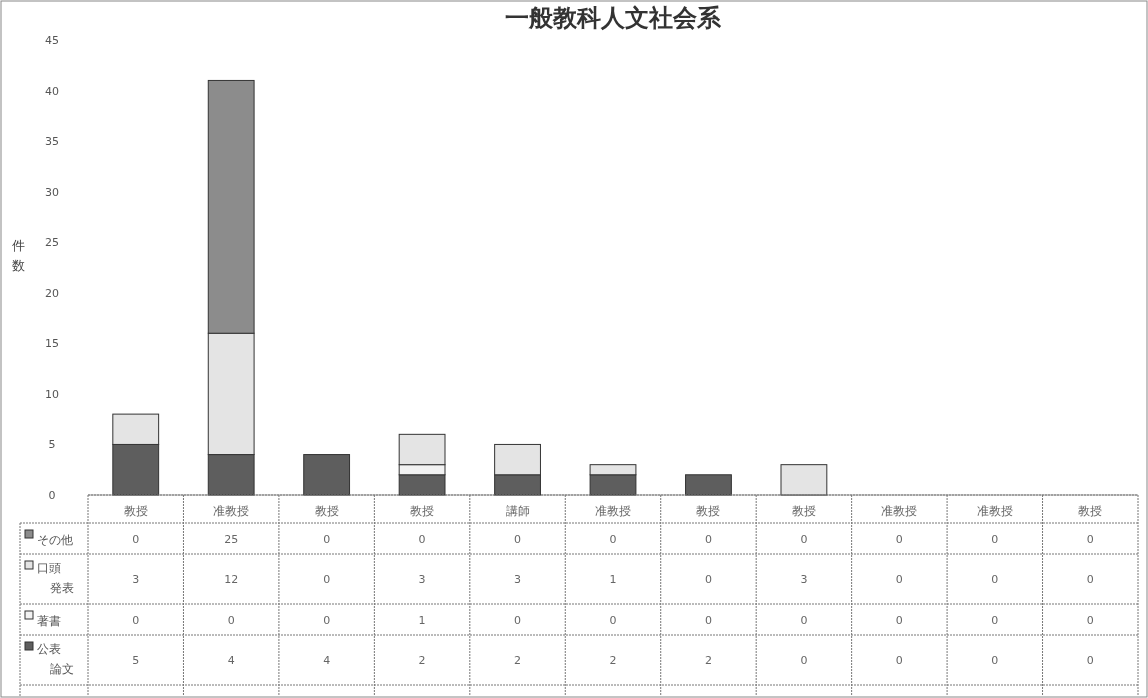 The image size is (1148, 698). I want to click on y-tick-label: 0, so click(52, 495).